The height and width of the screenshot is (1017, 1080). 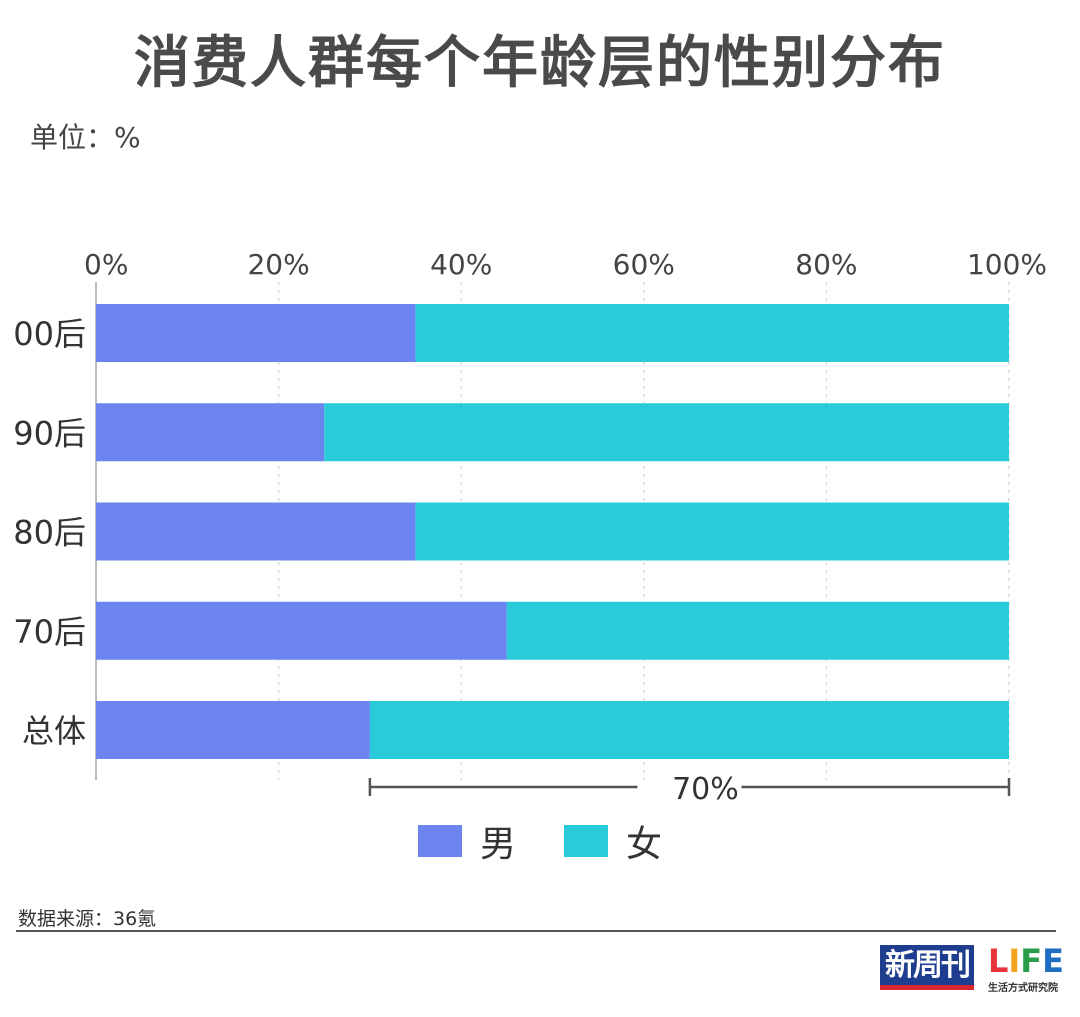 What do you see at coordinates (87, 919) in the screenshot?
I see `data-source: 数据来源：36氪` at bounding box center [87, 919].